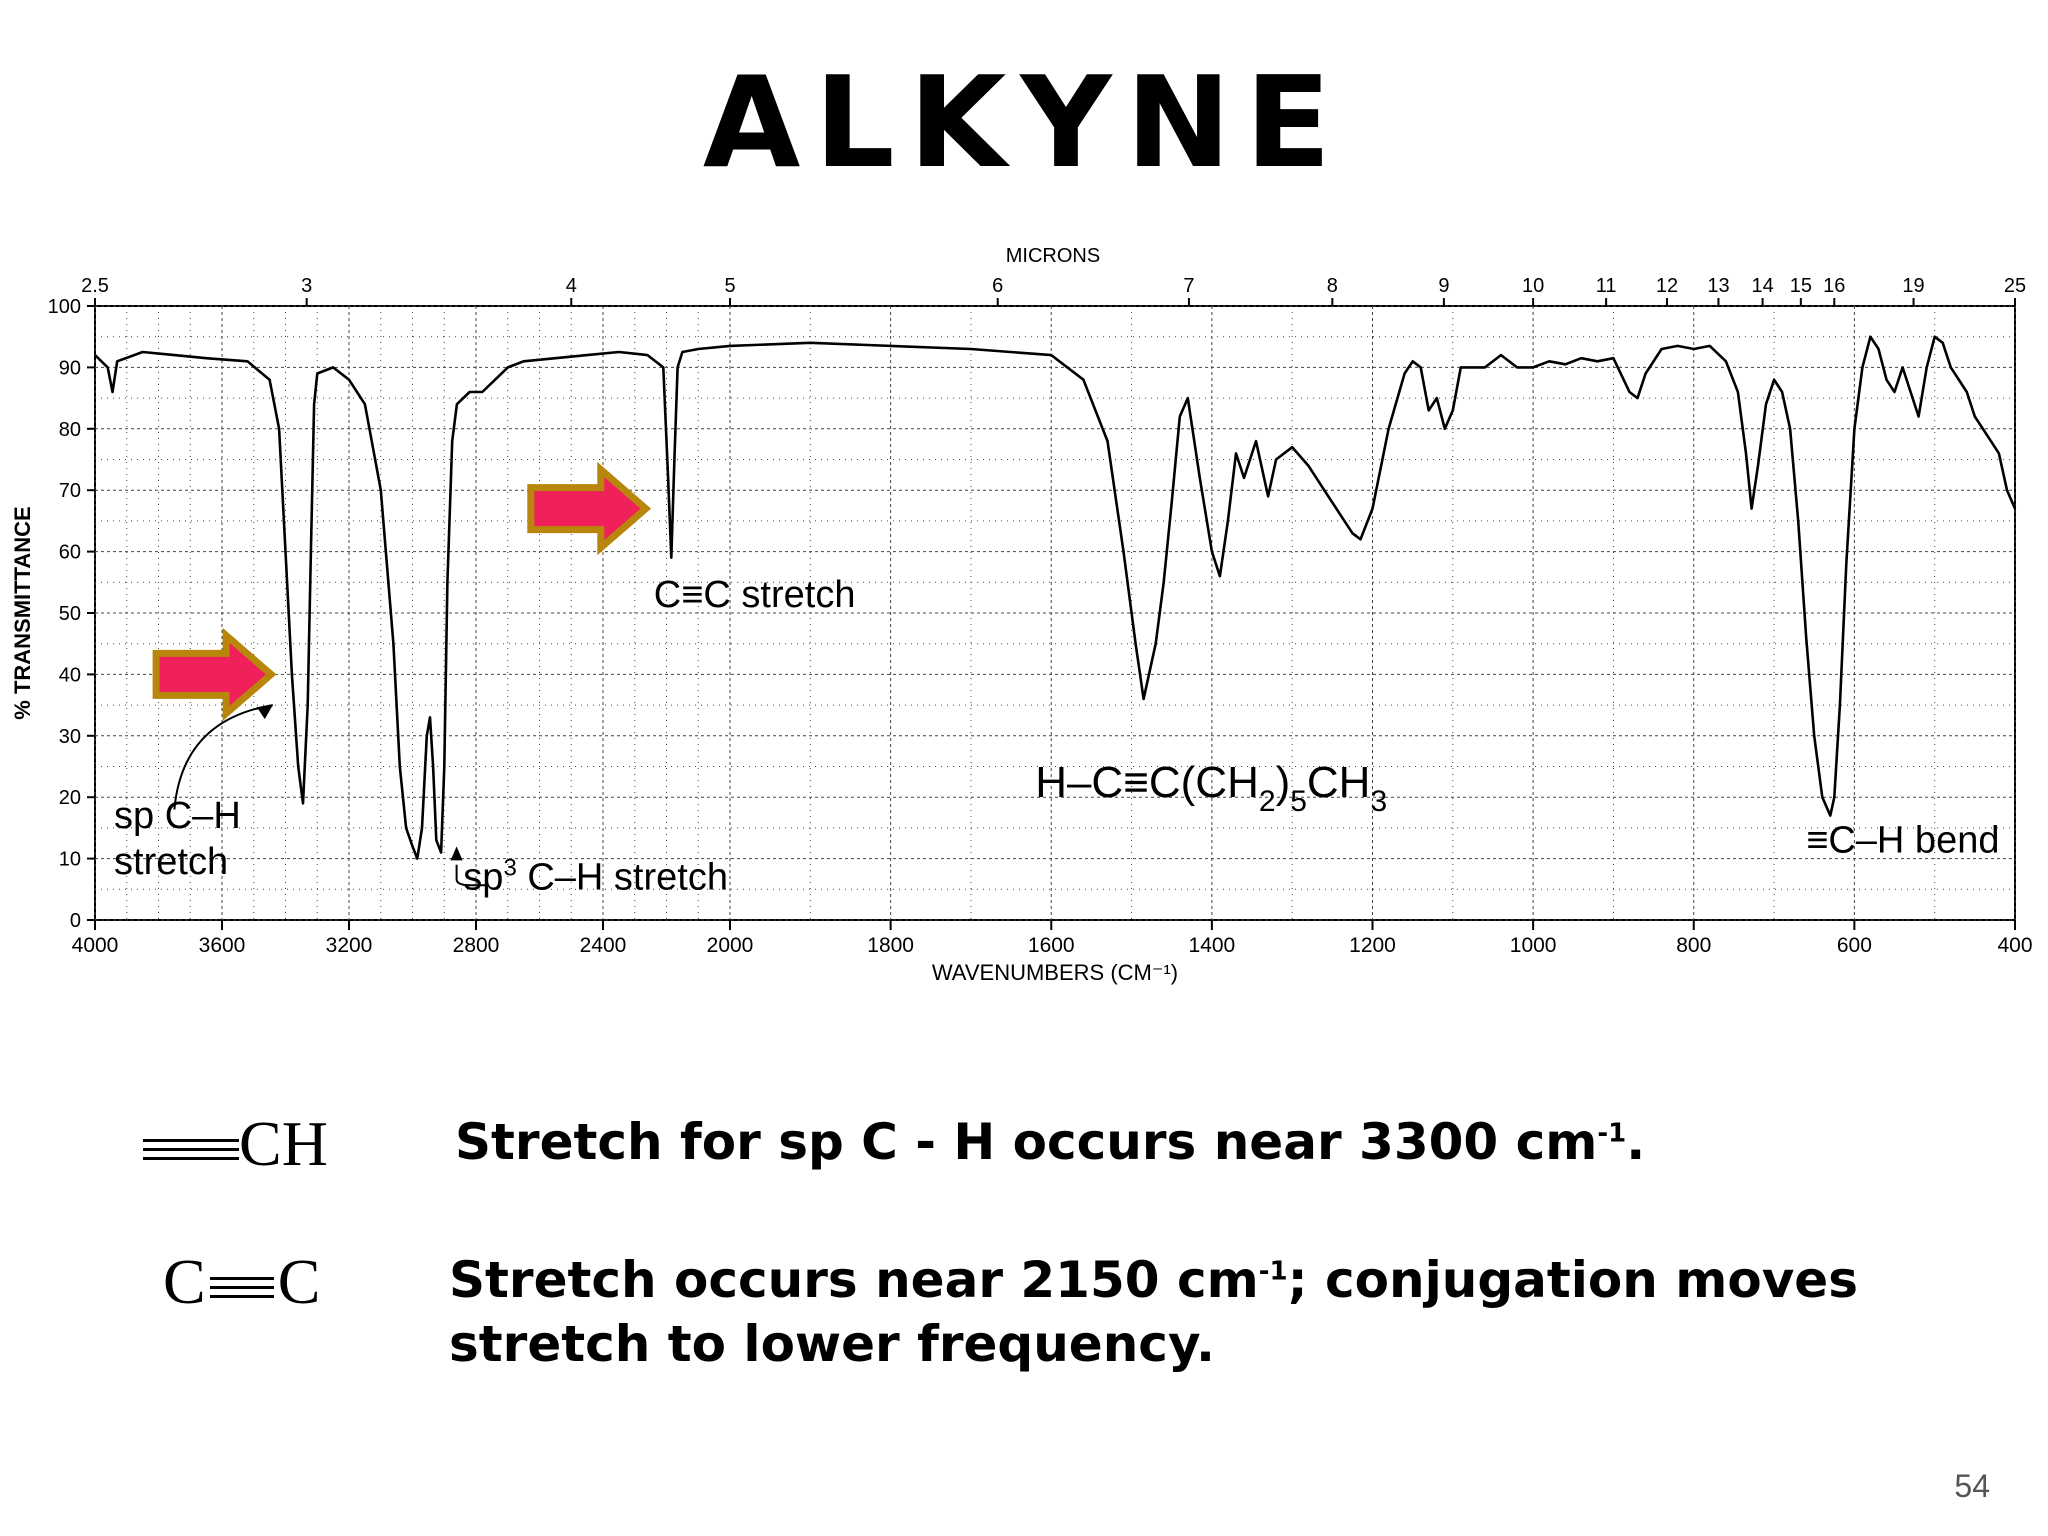 The image size is (2048, 1536). What do you see at coordinates (730, 945) in the screenshot?
I see `x-tick-label: 2000` at bounding box center [730, 945].